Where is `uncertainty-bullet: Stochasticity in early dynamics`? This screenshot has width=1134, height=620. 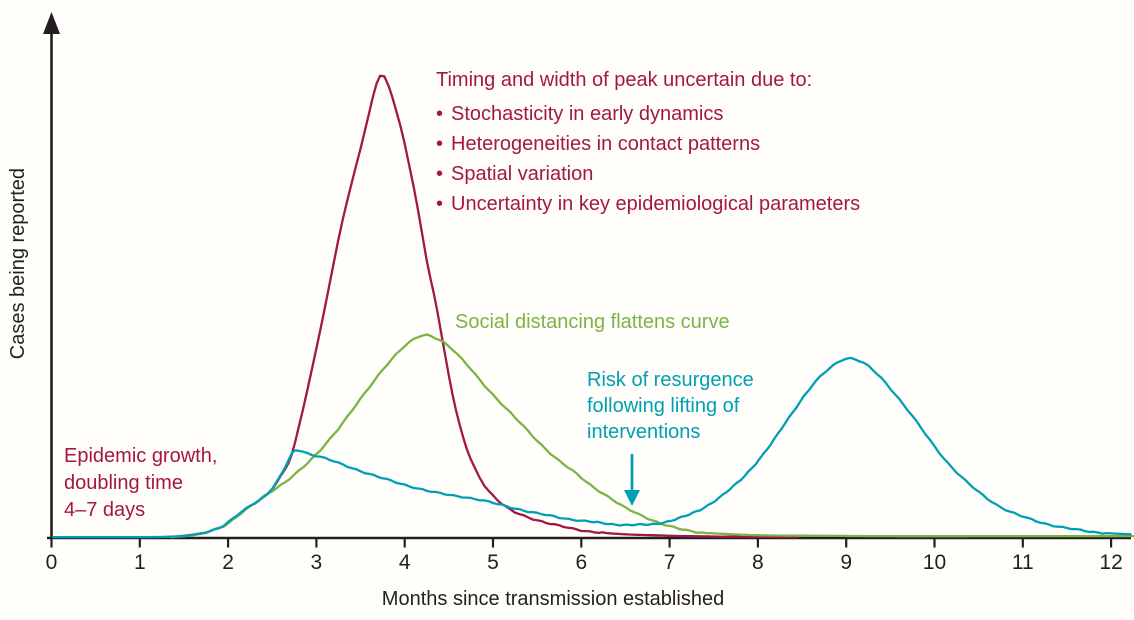 uncertainty-bullet: Stochasticity in early dynamics is located at coordinates (648, 114).